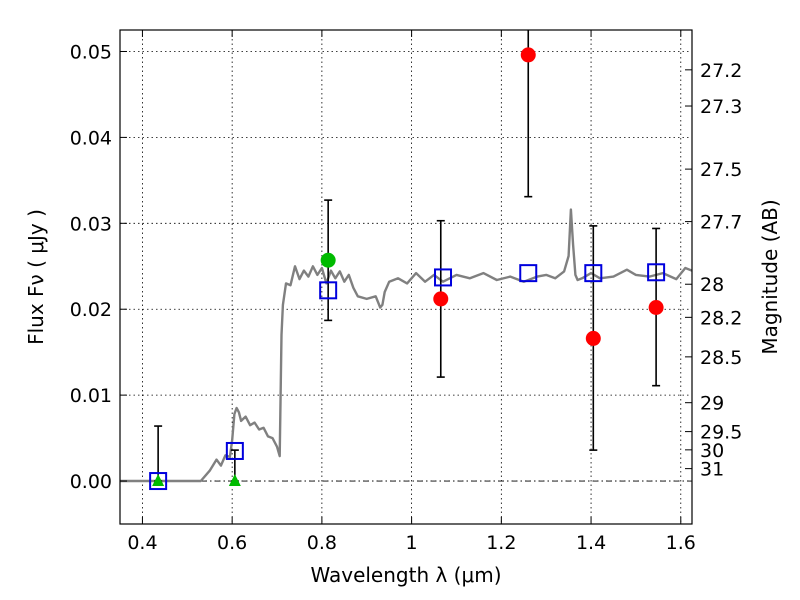 This screenshot has width=800, height=600. I want to click on right-tick-label: 31, so click(712, 470).